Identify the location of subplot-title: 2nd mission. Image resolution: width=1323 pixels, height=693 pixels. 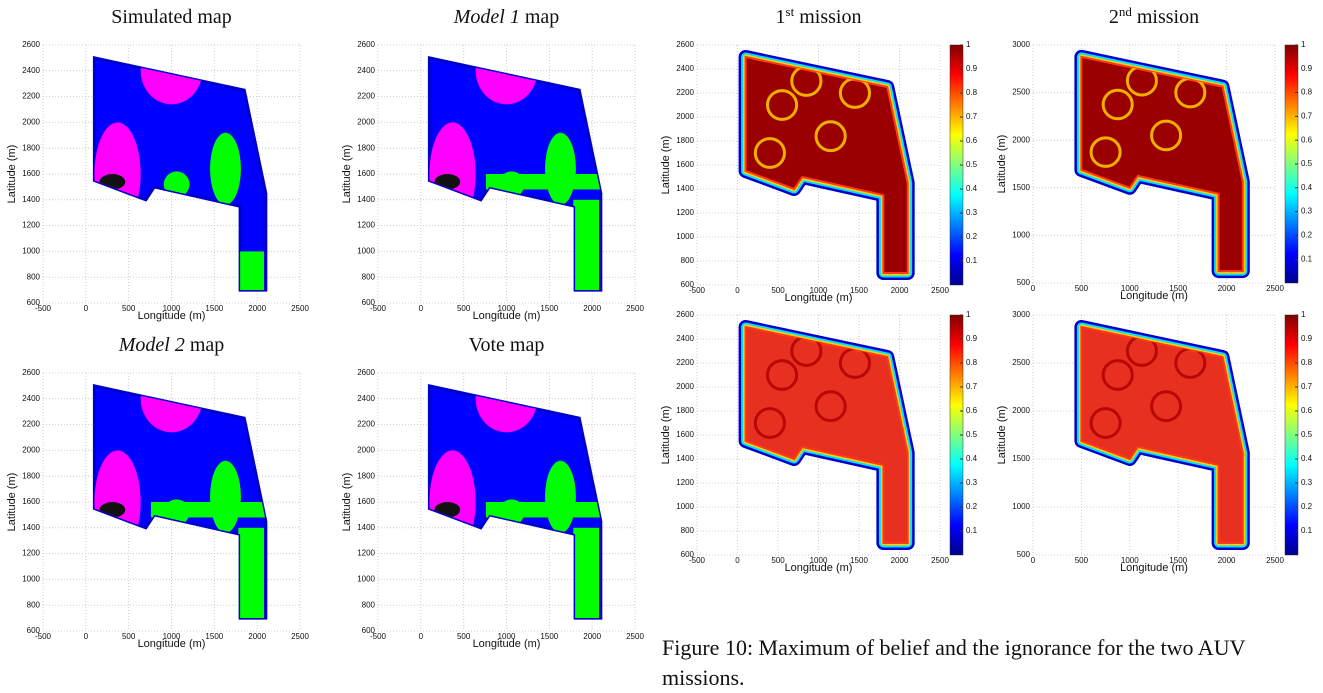
(1154, 16).